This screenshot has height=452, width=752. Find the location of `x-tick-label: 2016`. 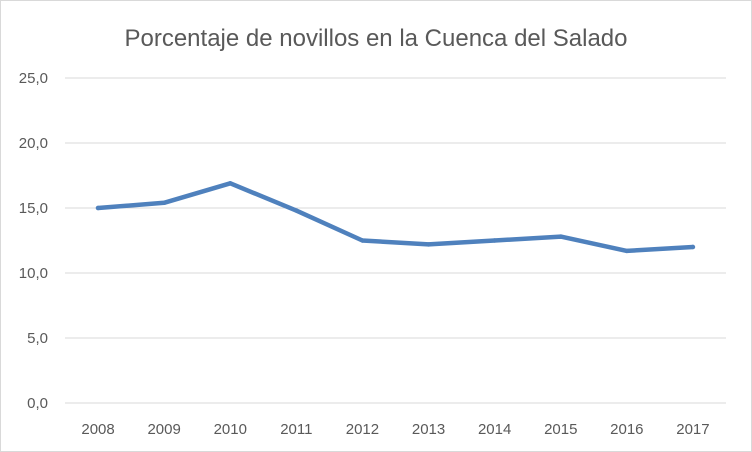

x-tick-label: 2016 is located at coordinates (626, 429).